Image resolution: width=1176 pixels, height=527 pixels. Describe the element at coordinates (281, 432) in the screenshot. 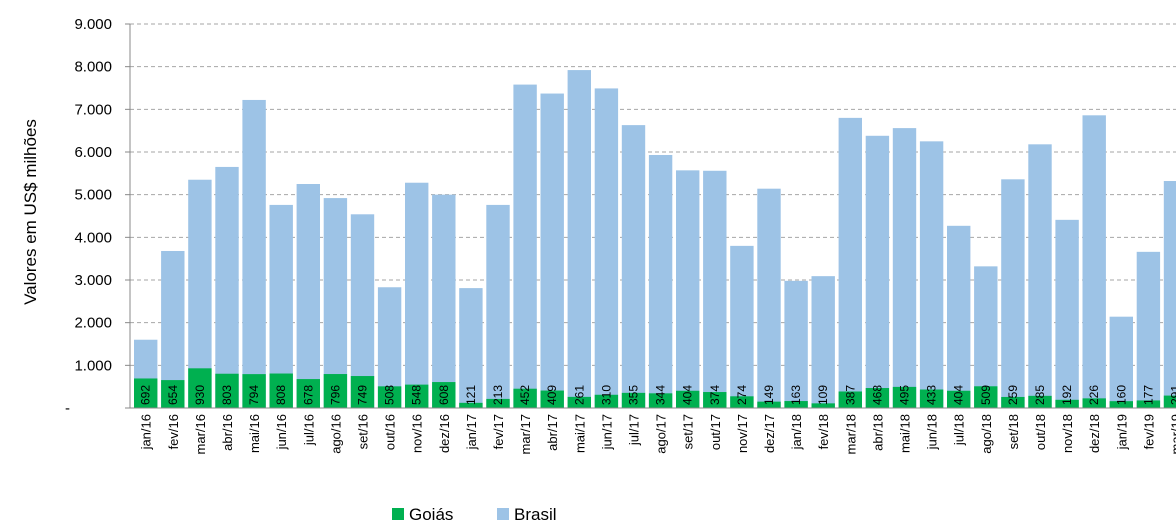

I see `x-tick-label: jun/16` at that location.